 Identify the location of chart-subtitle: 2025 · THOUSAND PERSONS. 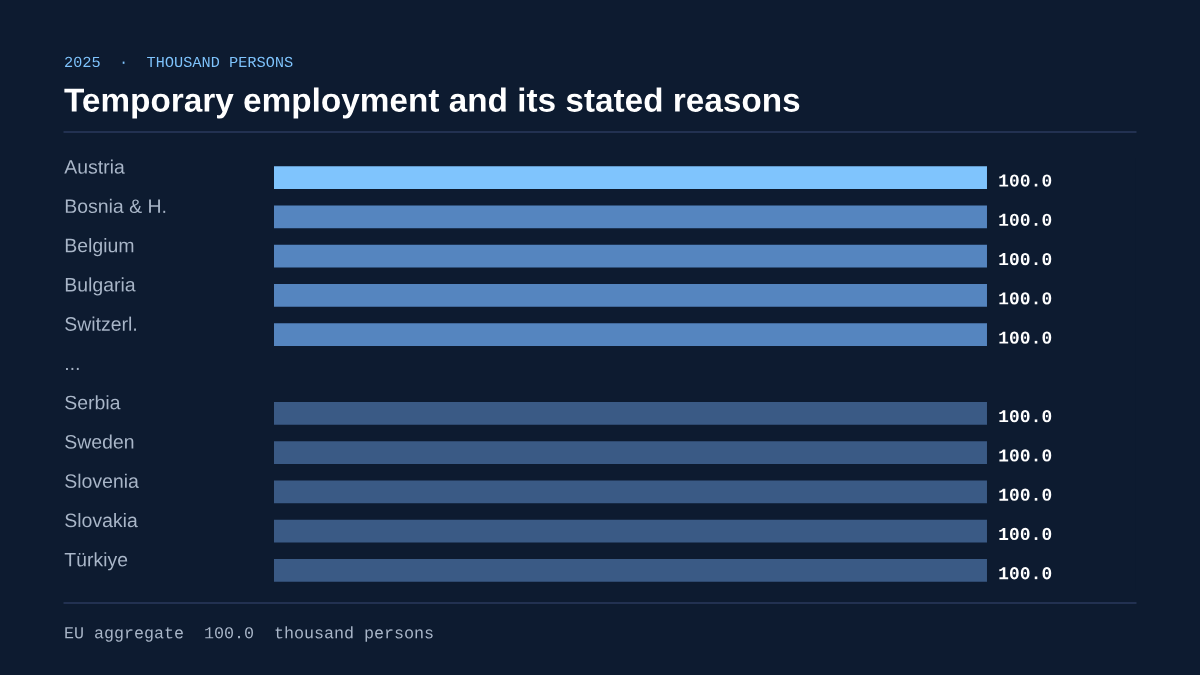
(179, 62).